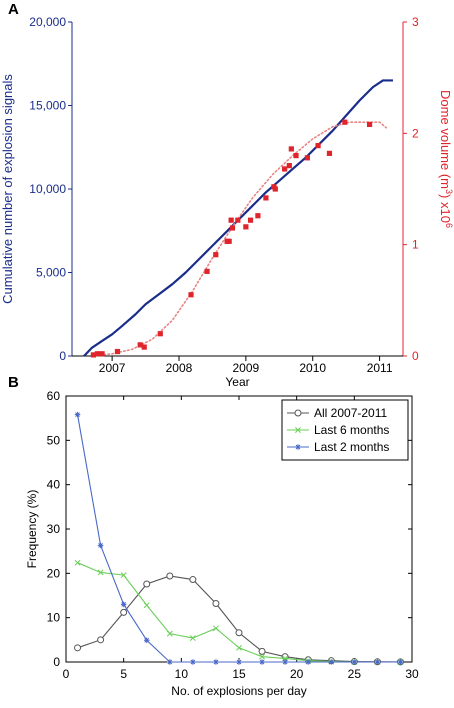  Describe the element at coordinates (445, 139) in the screenshot. I see `panel-a-right-axis-label-part: Dome volume (m` at that location.